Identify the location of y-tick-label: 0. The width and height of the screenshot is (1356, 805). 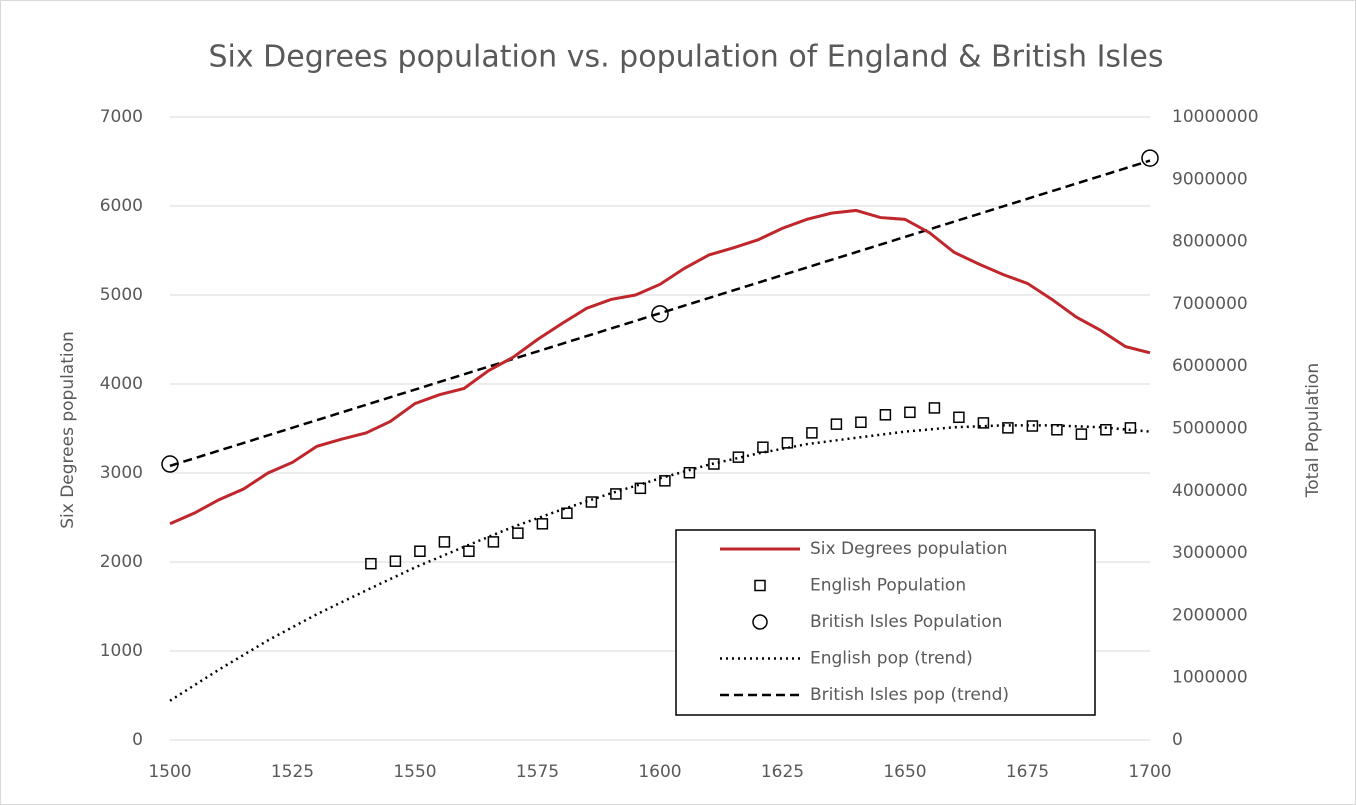
(137, 740).